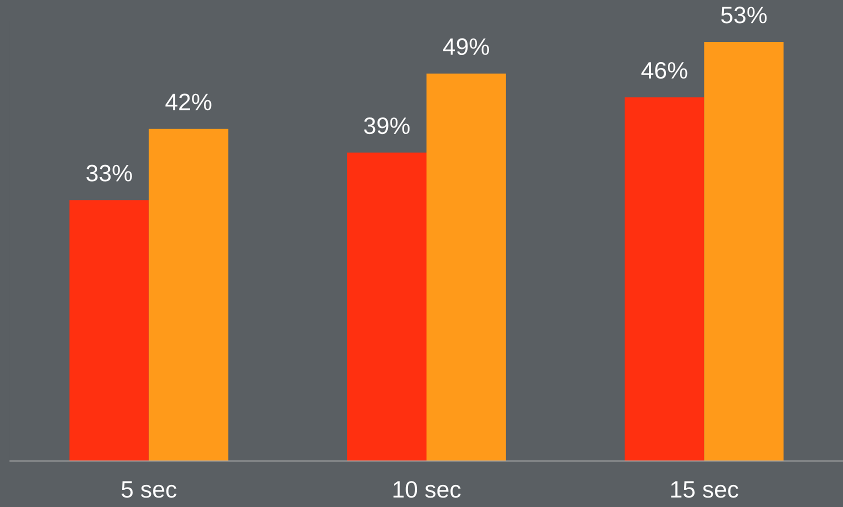  What do you see at coordinates (427, 489) in the screenshot?
I see `x-tick-label: 10 sec` at bounding box center [427, 489].